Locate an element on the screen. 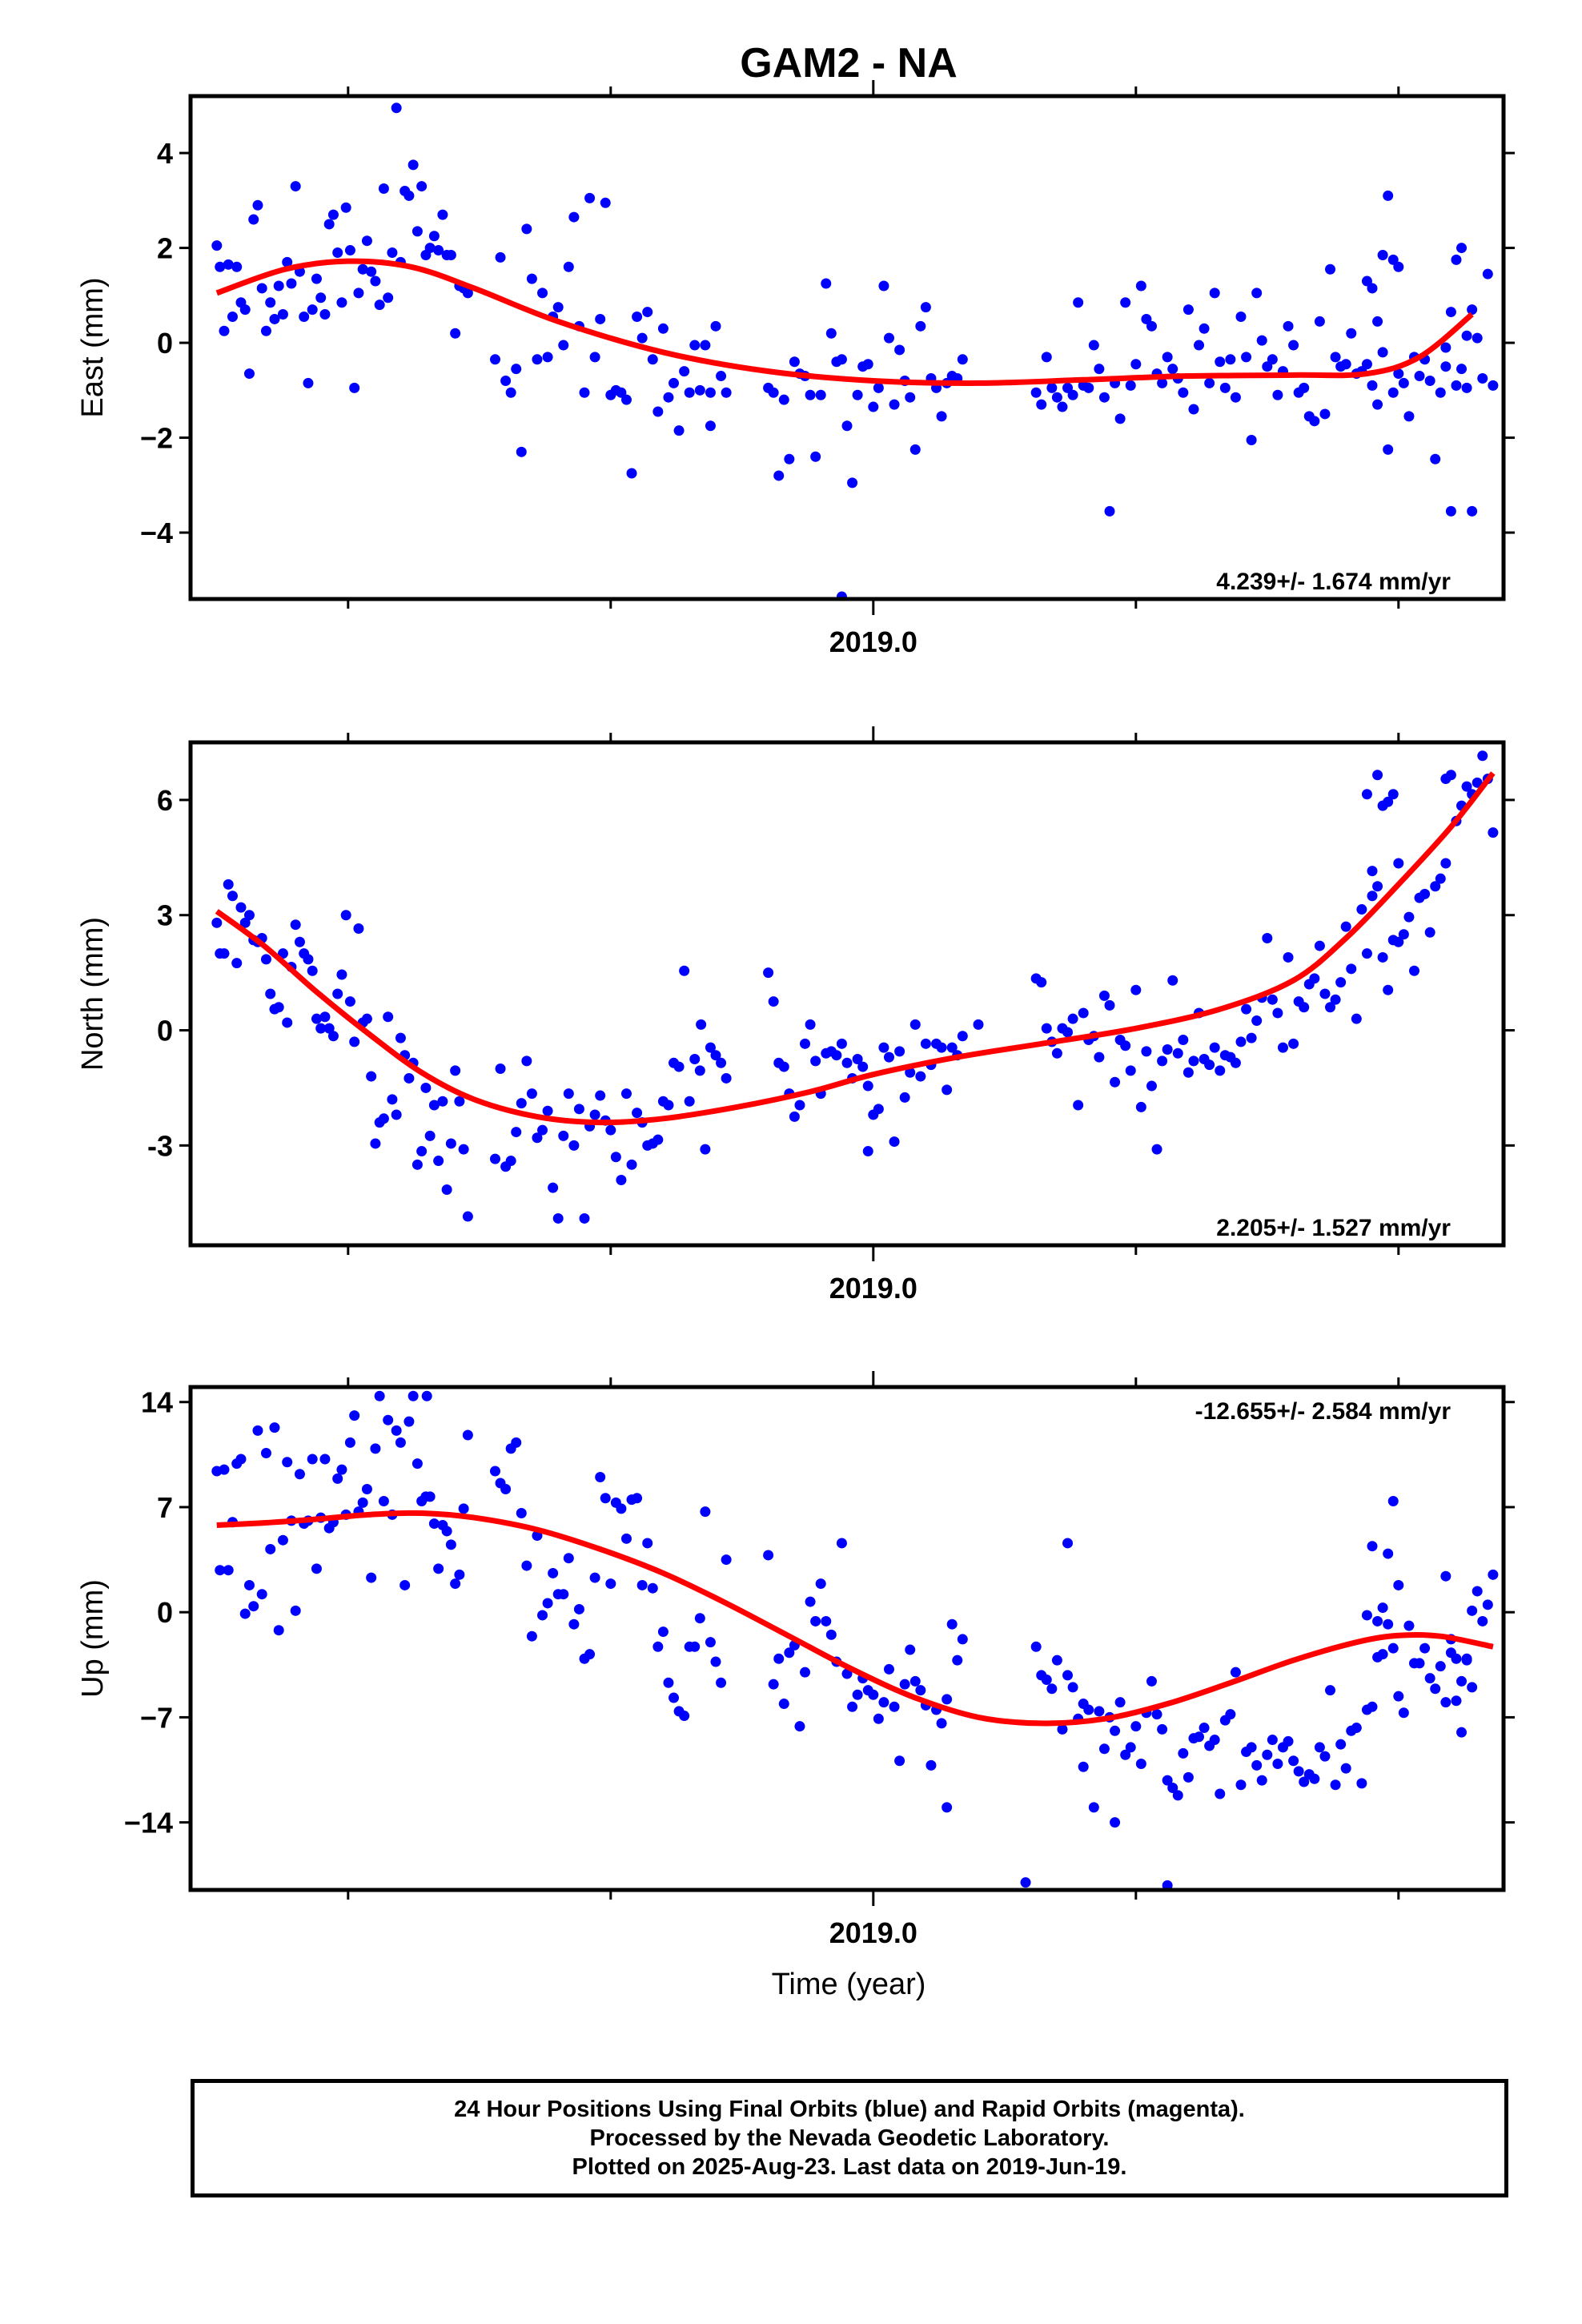  y-tick-label: −14 is located at coordinates (148, 1823).